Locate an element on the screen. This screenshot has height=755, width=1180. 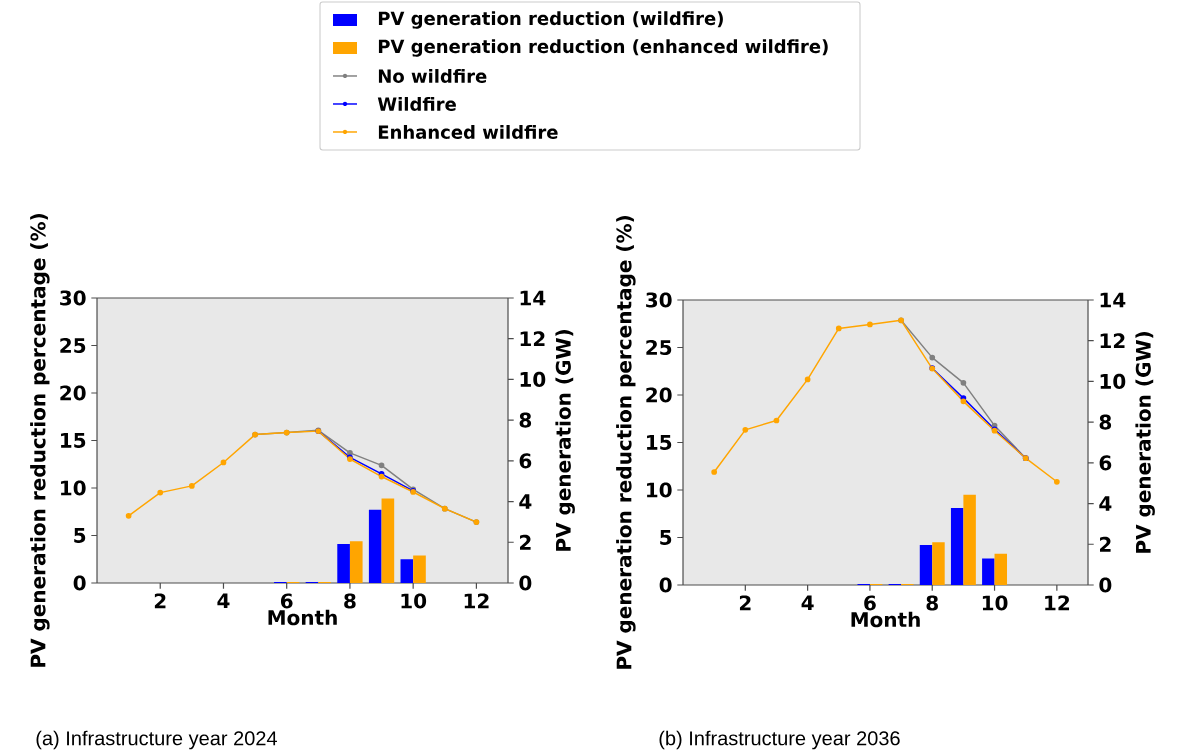
legend-label: Enhanced wildfire is located at coordinates (468, 132).